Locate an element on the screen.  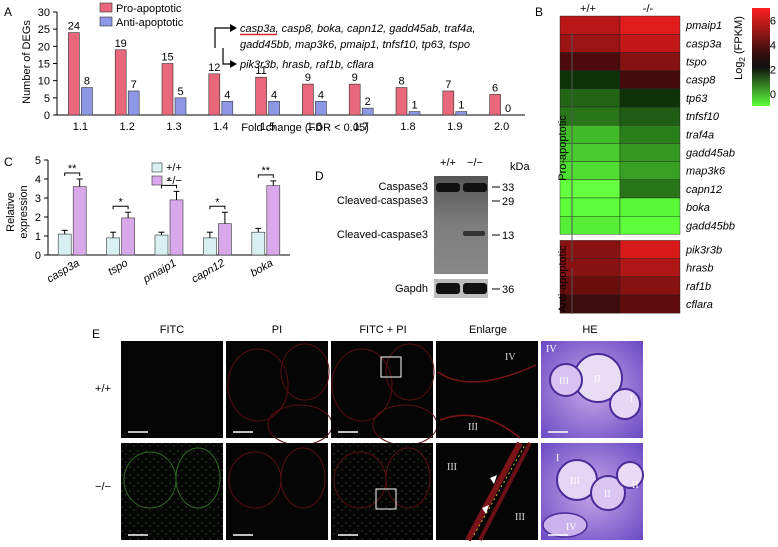
heatmap-row-label: map3k6 is located at coordinates (706, 172).